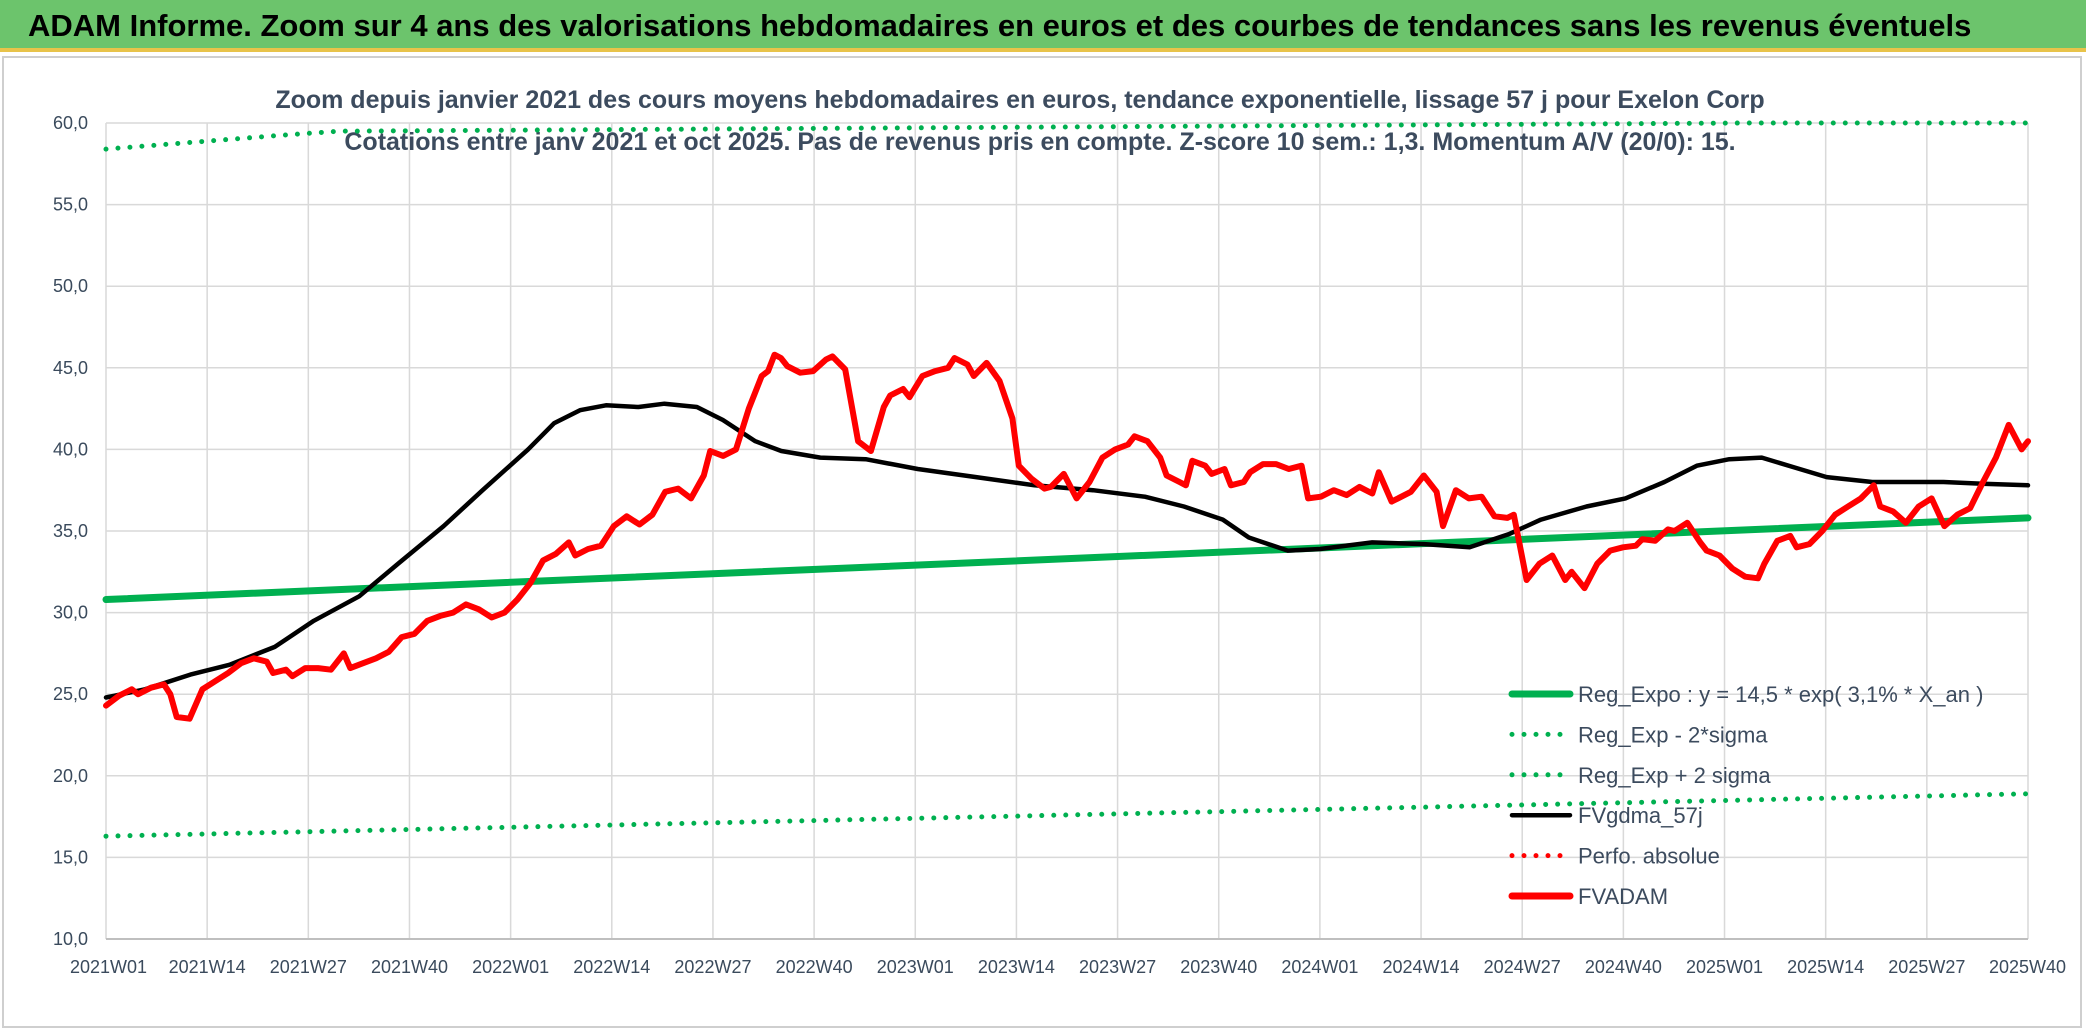 This screenshot has width=2086, height=1031. I want to click on y-tick-label: 55,0, so click(70, 205).